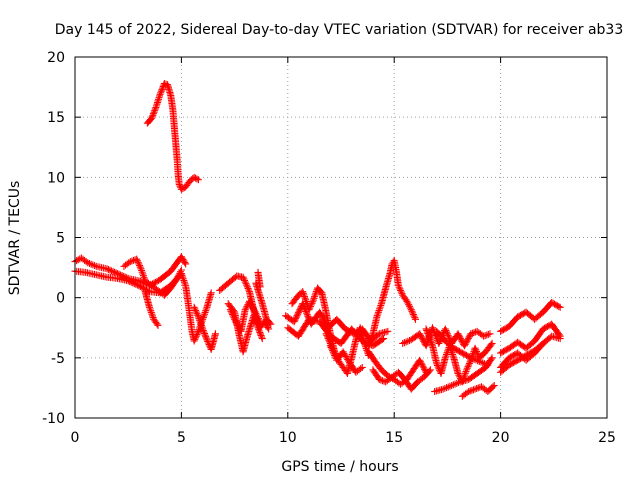 This screenshot has width=640, height=480. I want to click on x-tick-label: 20, so click(501, 438).